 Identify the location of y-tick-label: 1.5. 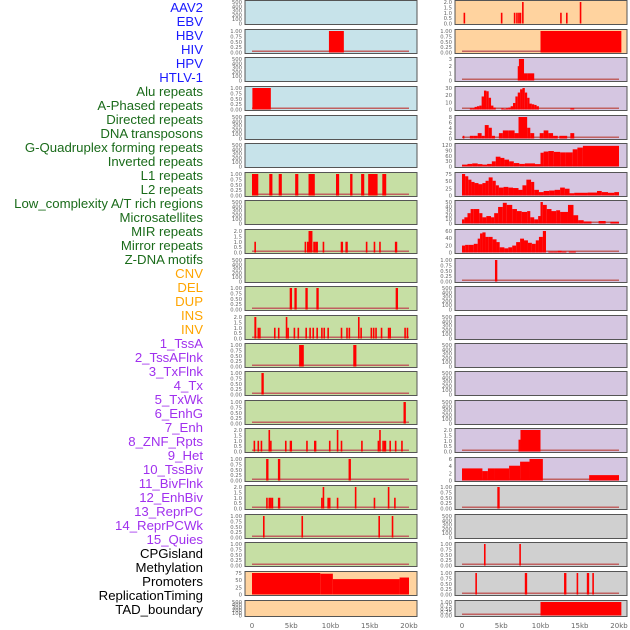
(238, 323).